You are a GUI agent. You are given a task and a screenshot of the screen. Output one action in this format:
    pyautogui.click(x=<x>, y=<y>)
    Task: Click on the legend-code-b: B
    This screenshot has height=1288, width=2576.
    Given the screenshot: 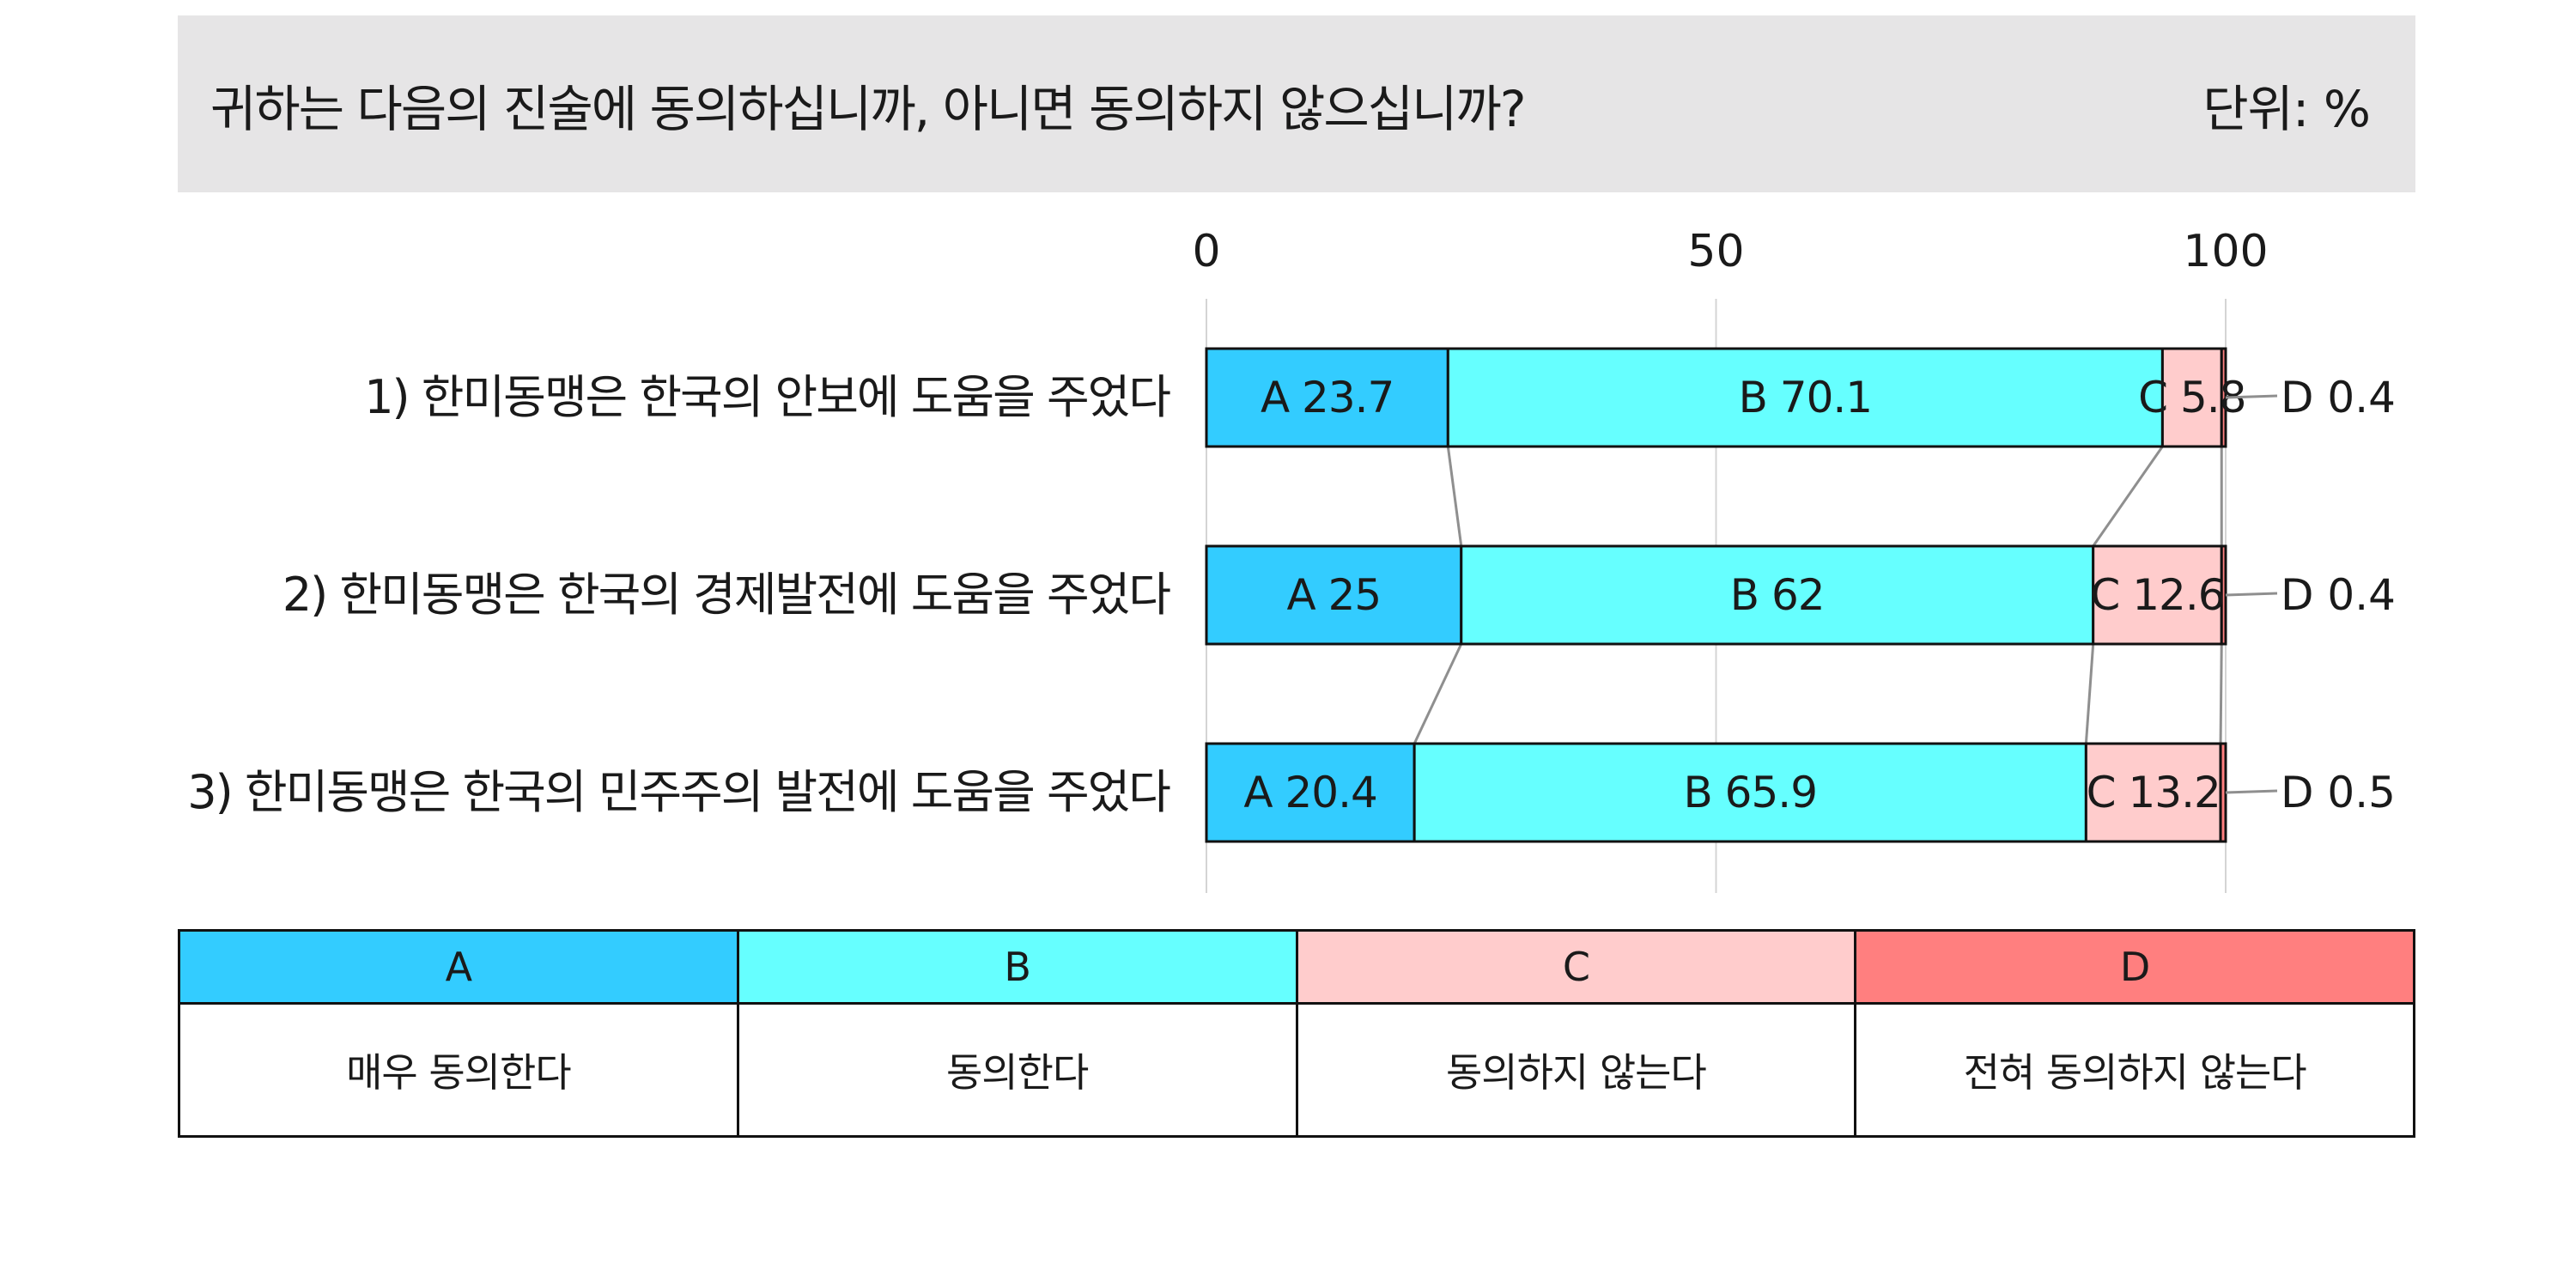 What is the action you would take?
    pyautogui.click(x=1017, y=967)
    